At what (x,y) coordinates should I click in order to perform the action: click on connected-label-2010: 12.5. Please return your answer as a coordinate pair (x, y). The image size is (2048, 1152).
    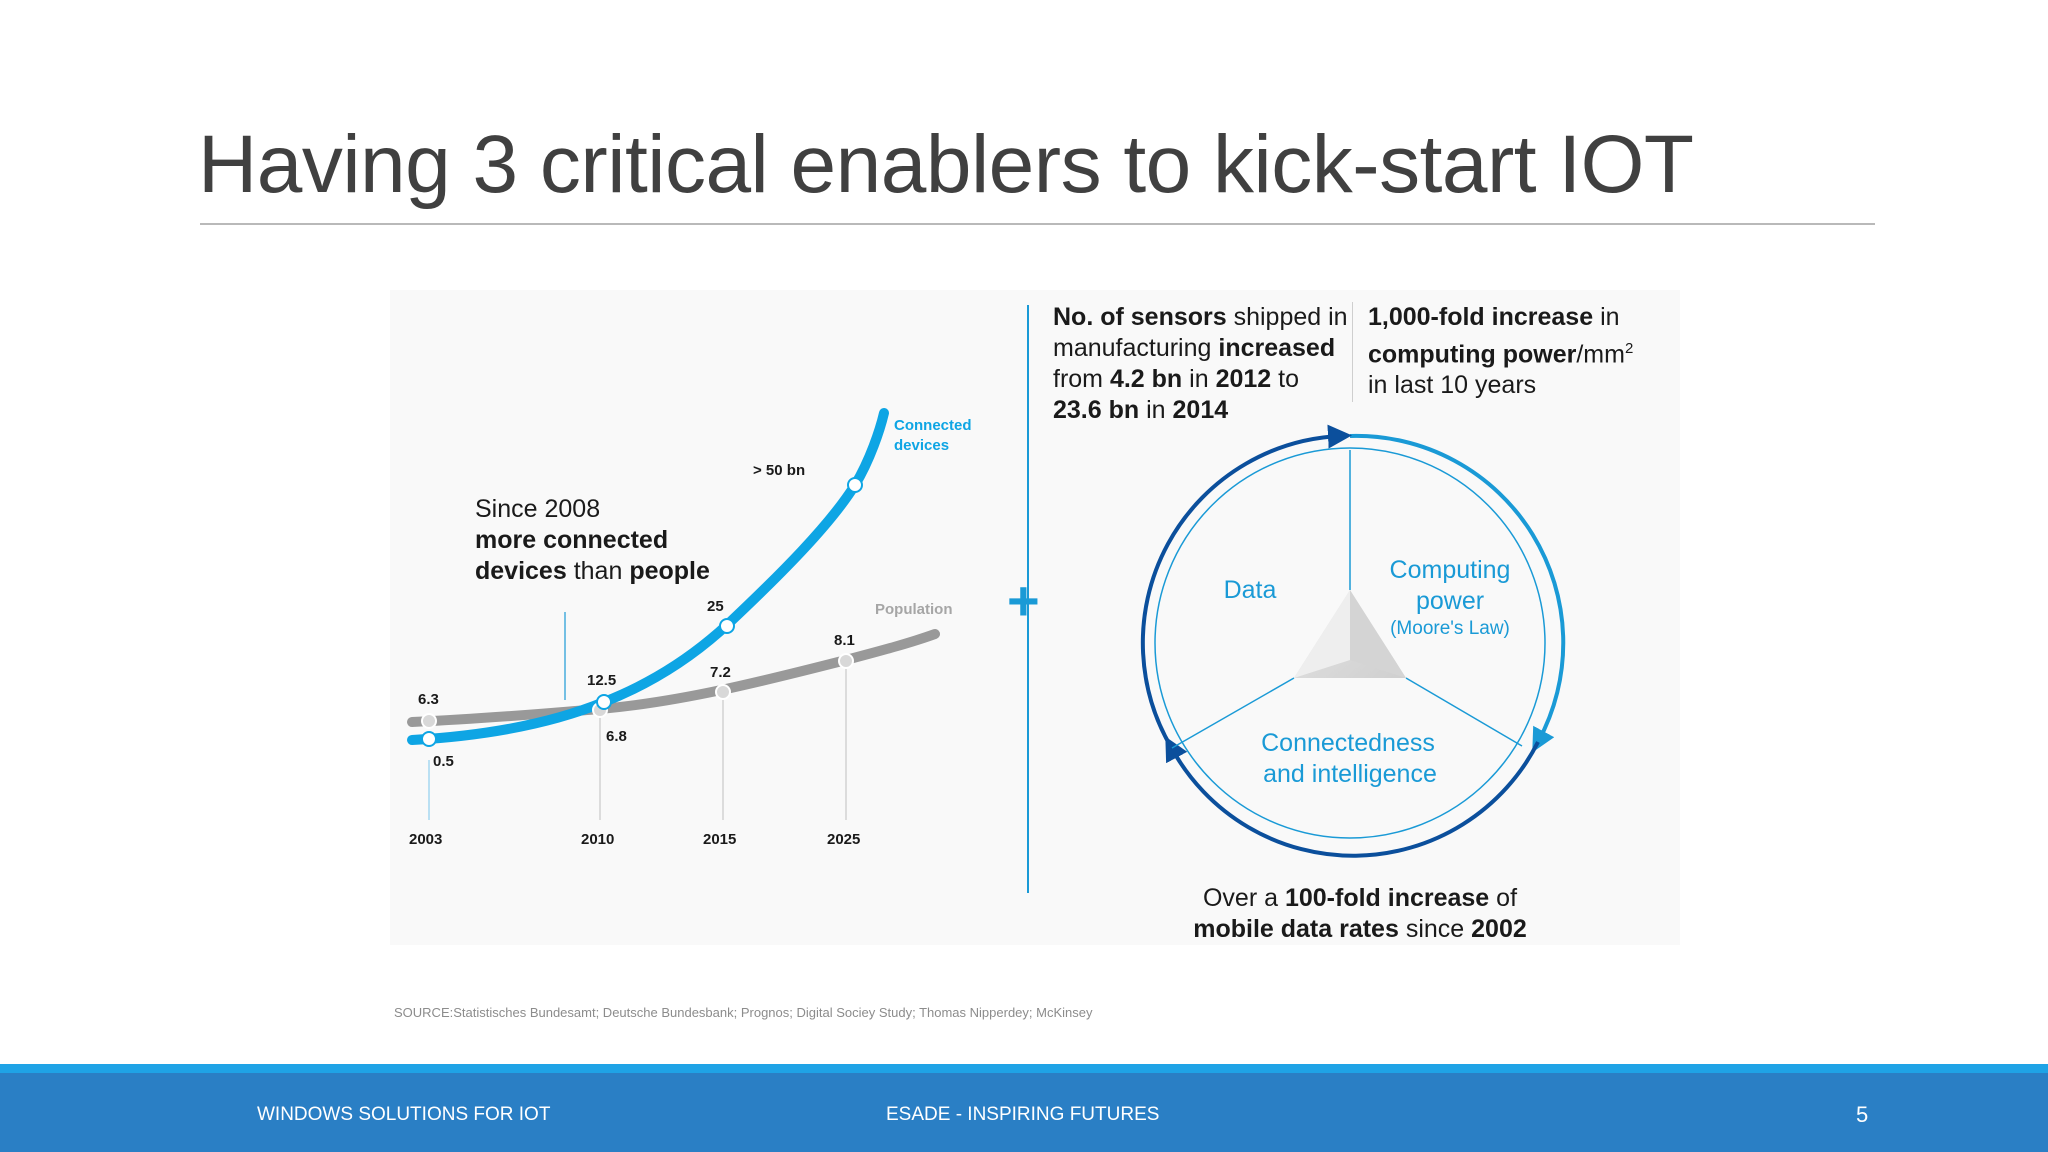
    Looking at the image, I should click on (601, 680).